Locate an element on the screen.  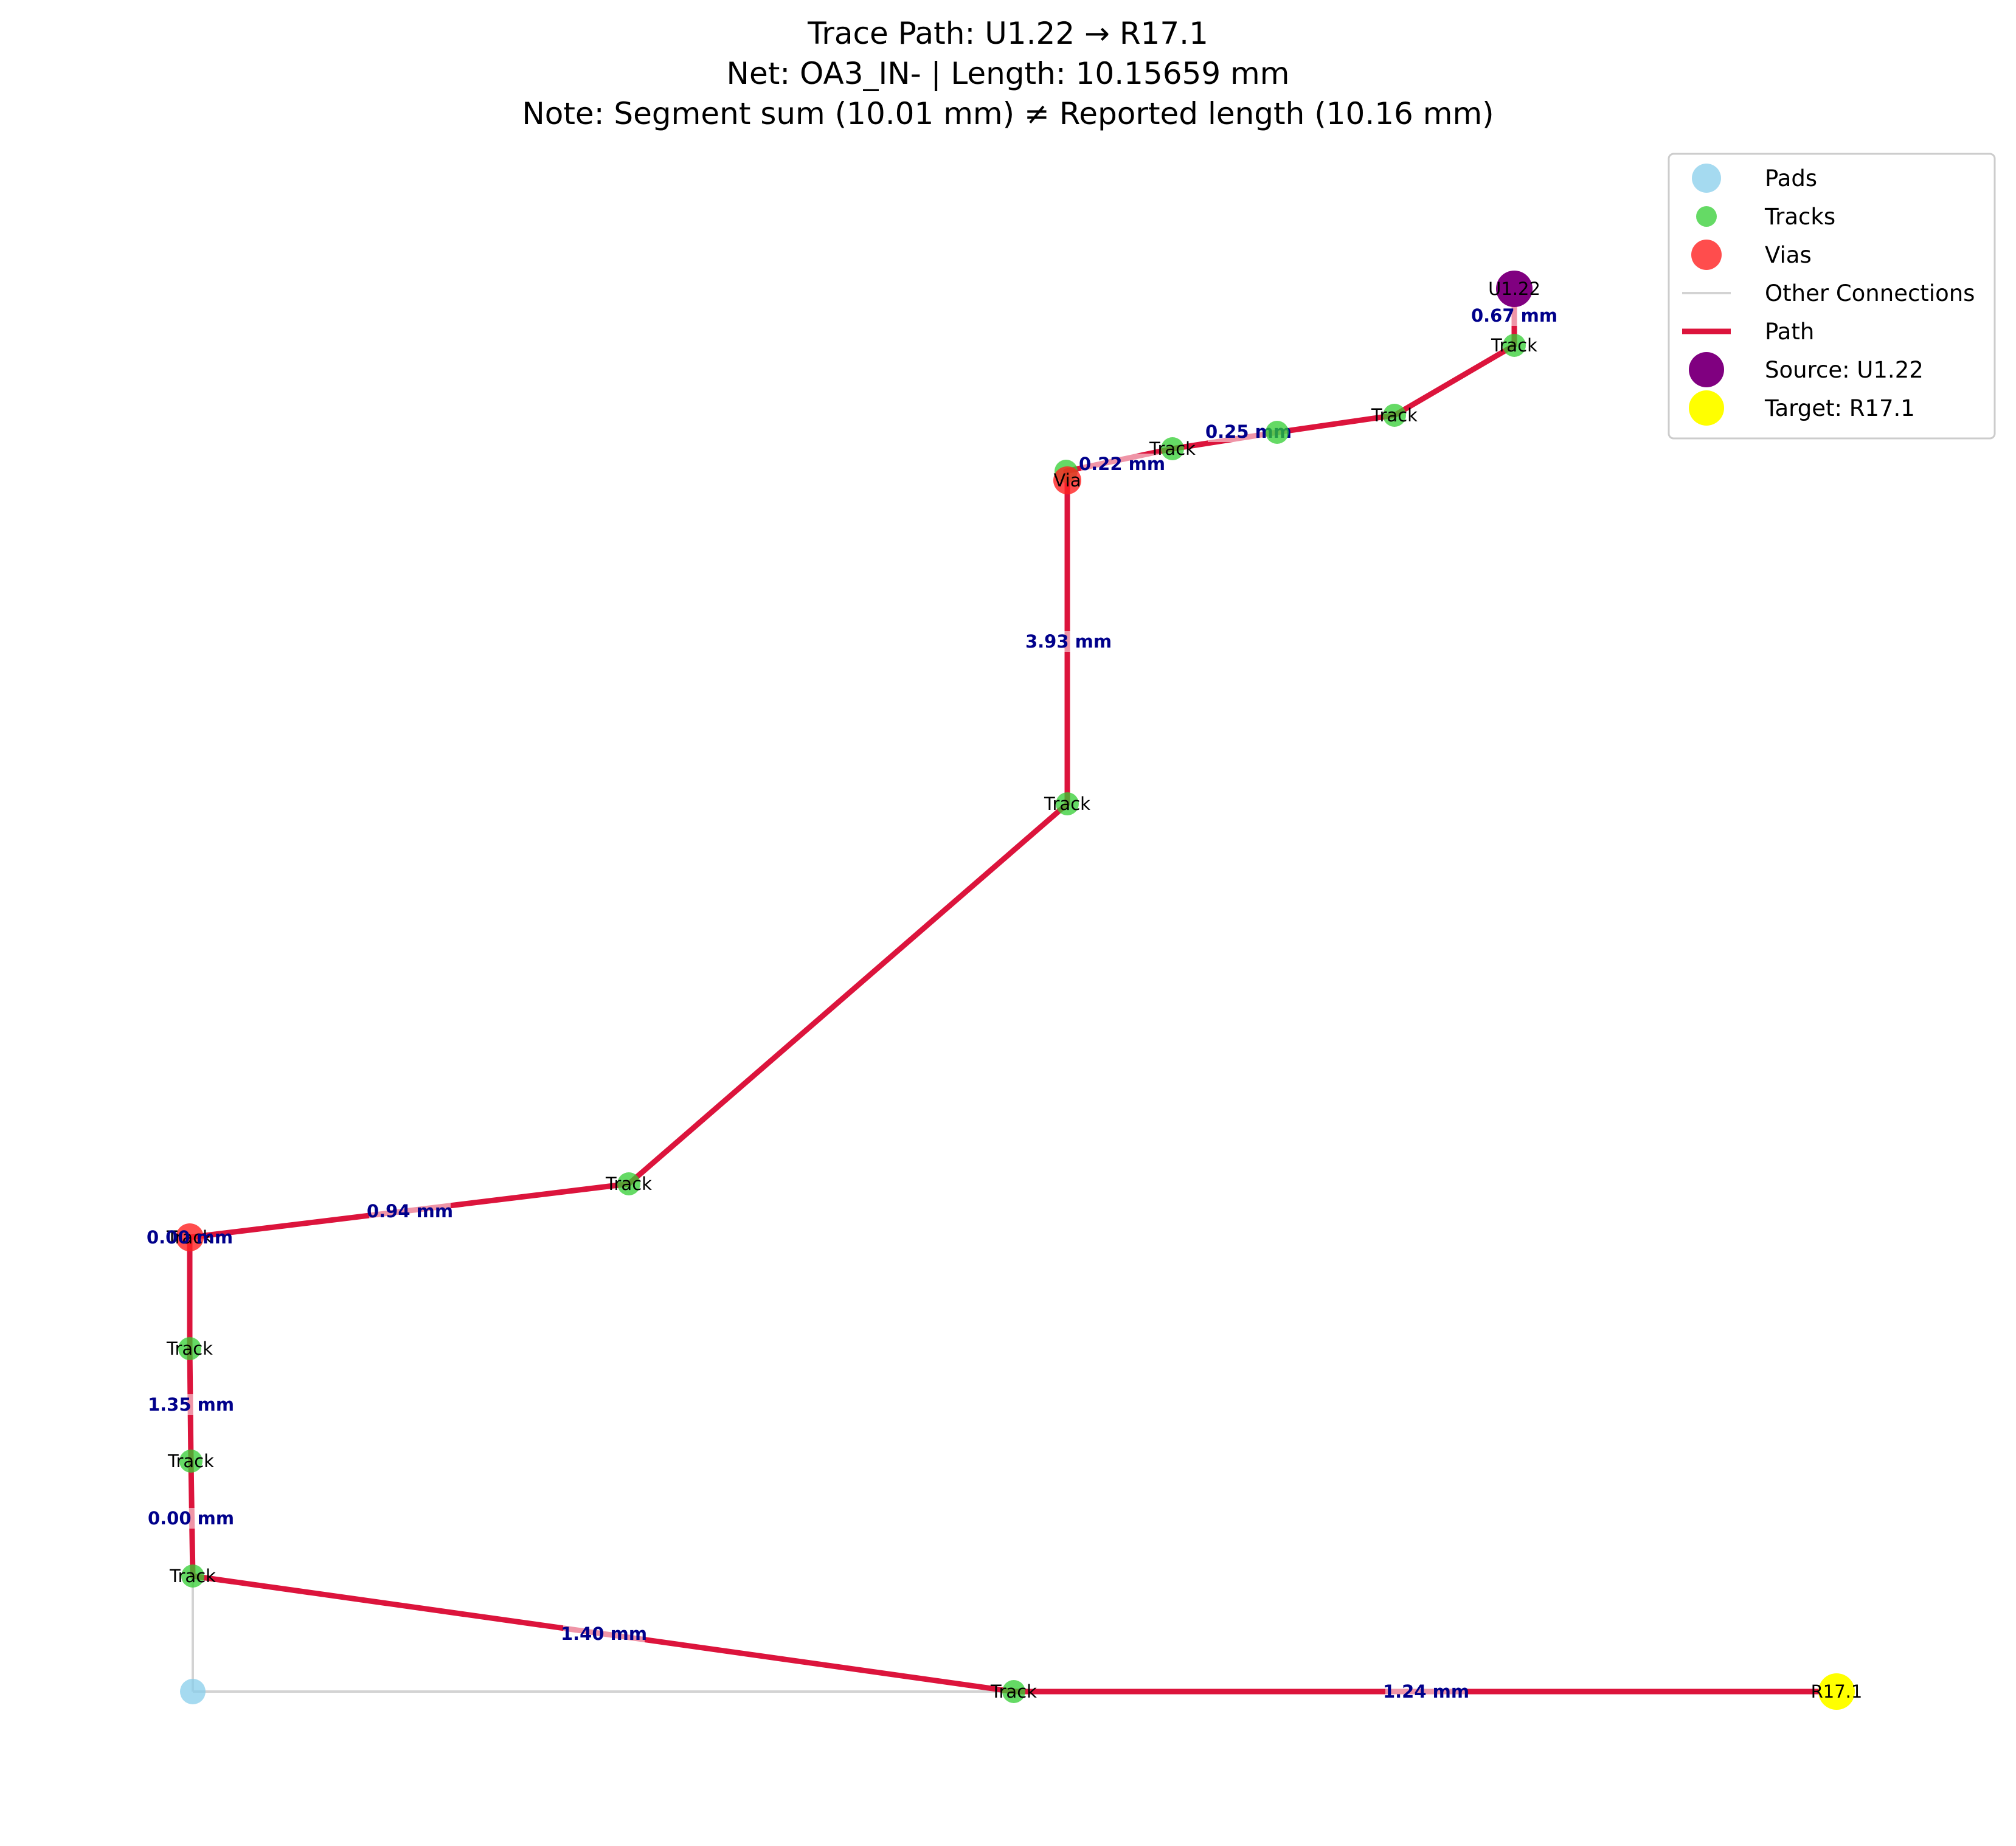
legend-swatch-tracks is located at coordinates (1706, 216).